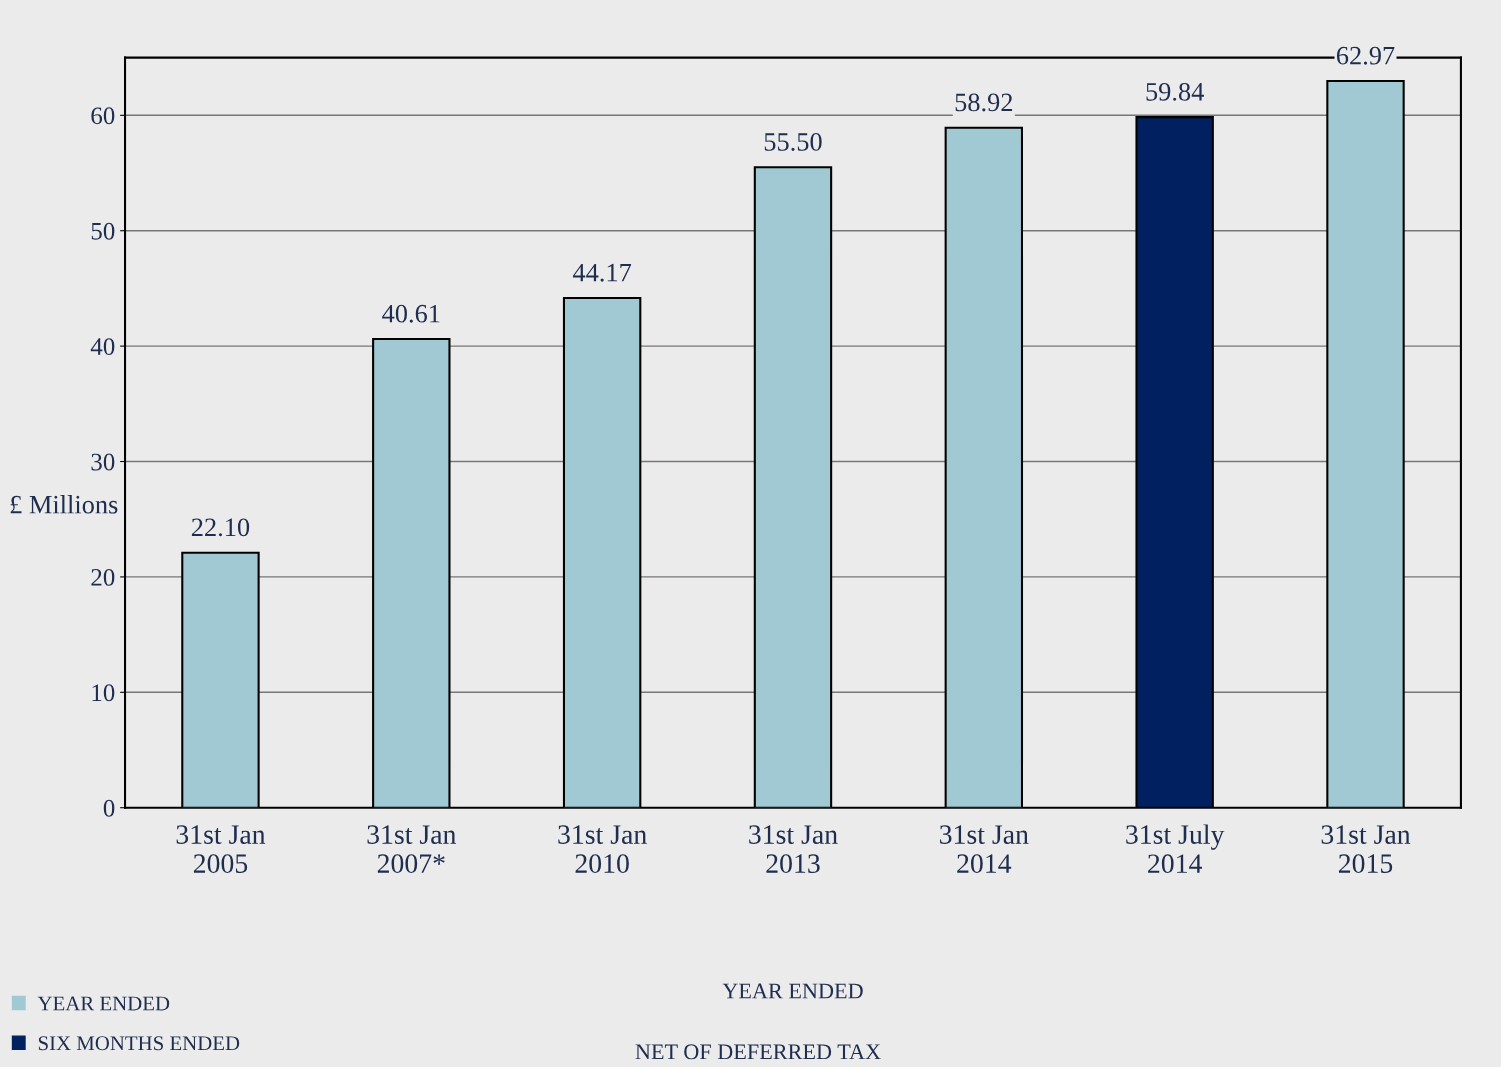 The image size is (1501, 1067). I want to click on data-label: 59.84, so click(1175, 91).